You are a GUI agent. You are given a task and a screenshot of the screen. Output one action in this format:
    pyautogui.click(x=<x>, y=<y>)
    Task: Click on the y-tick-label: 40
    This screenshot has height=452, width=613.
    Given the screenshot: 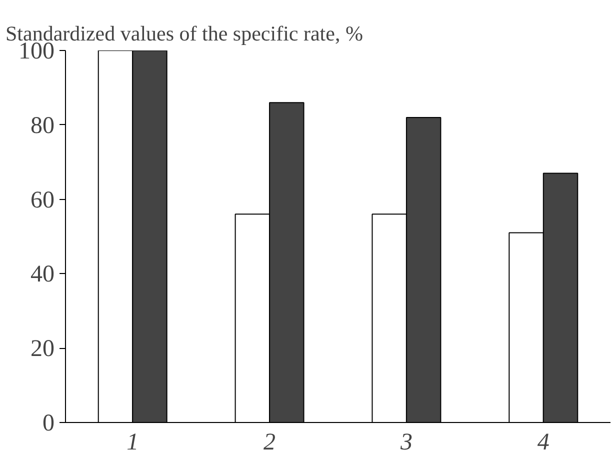 What is the action you would take?
    pyautogui.click(x=42, y=275)
    